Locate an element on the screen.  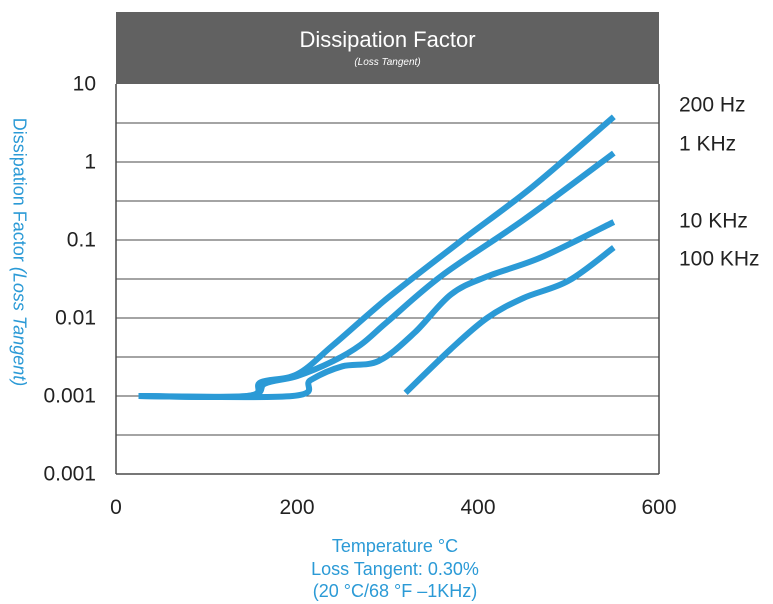
x-tick-label: 200 is located at coordinates (296, 507).